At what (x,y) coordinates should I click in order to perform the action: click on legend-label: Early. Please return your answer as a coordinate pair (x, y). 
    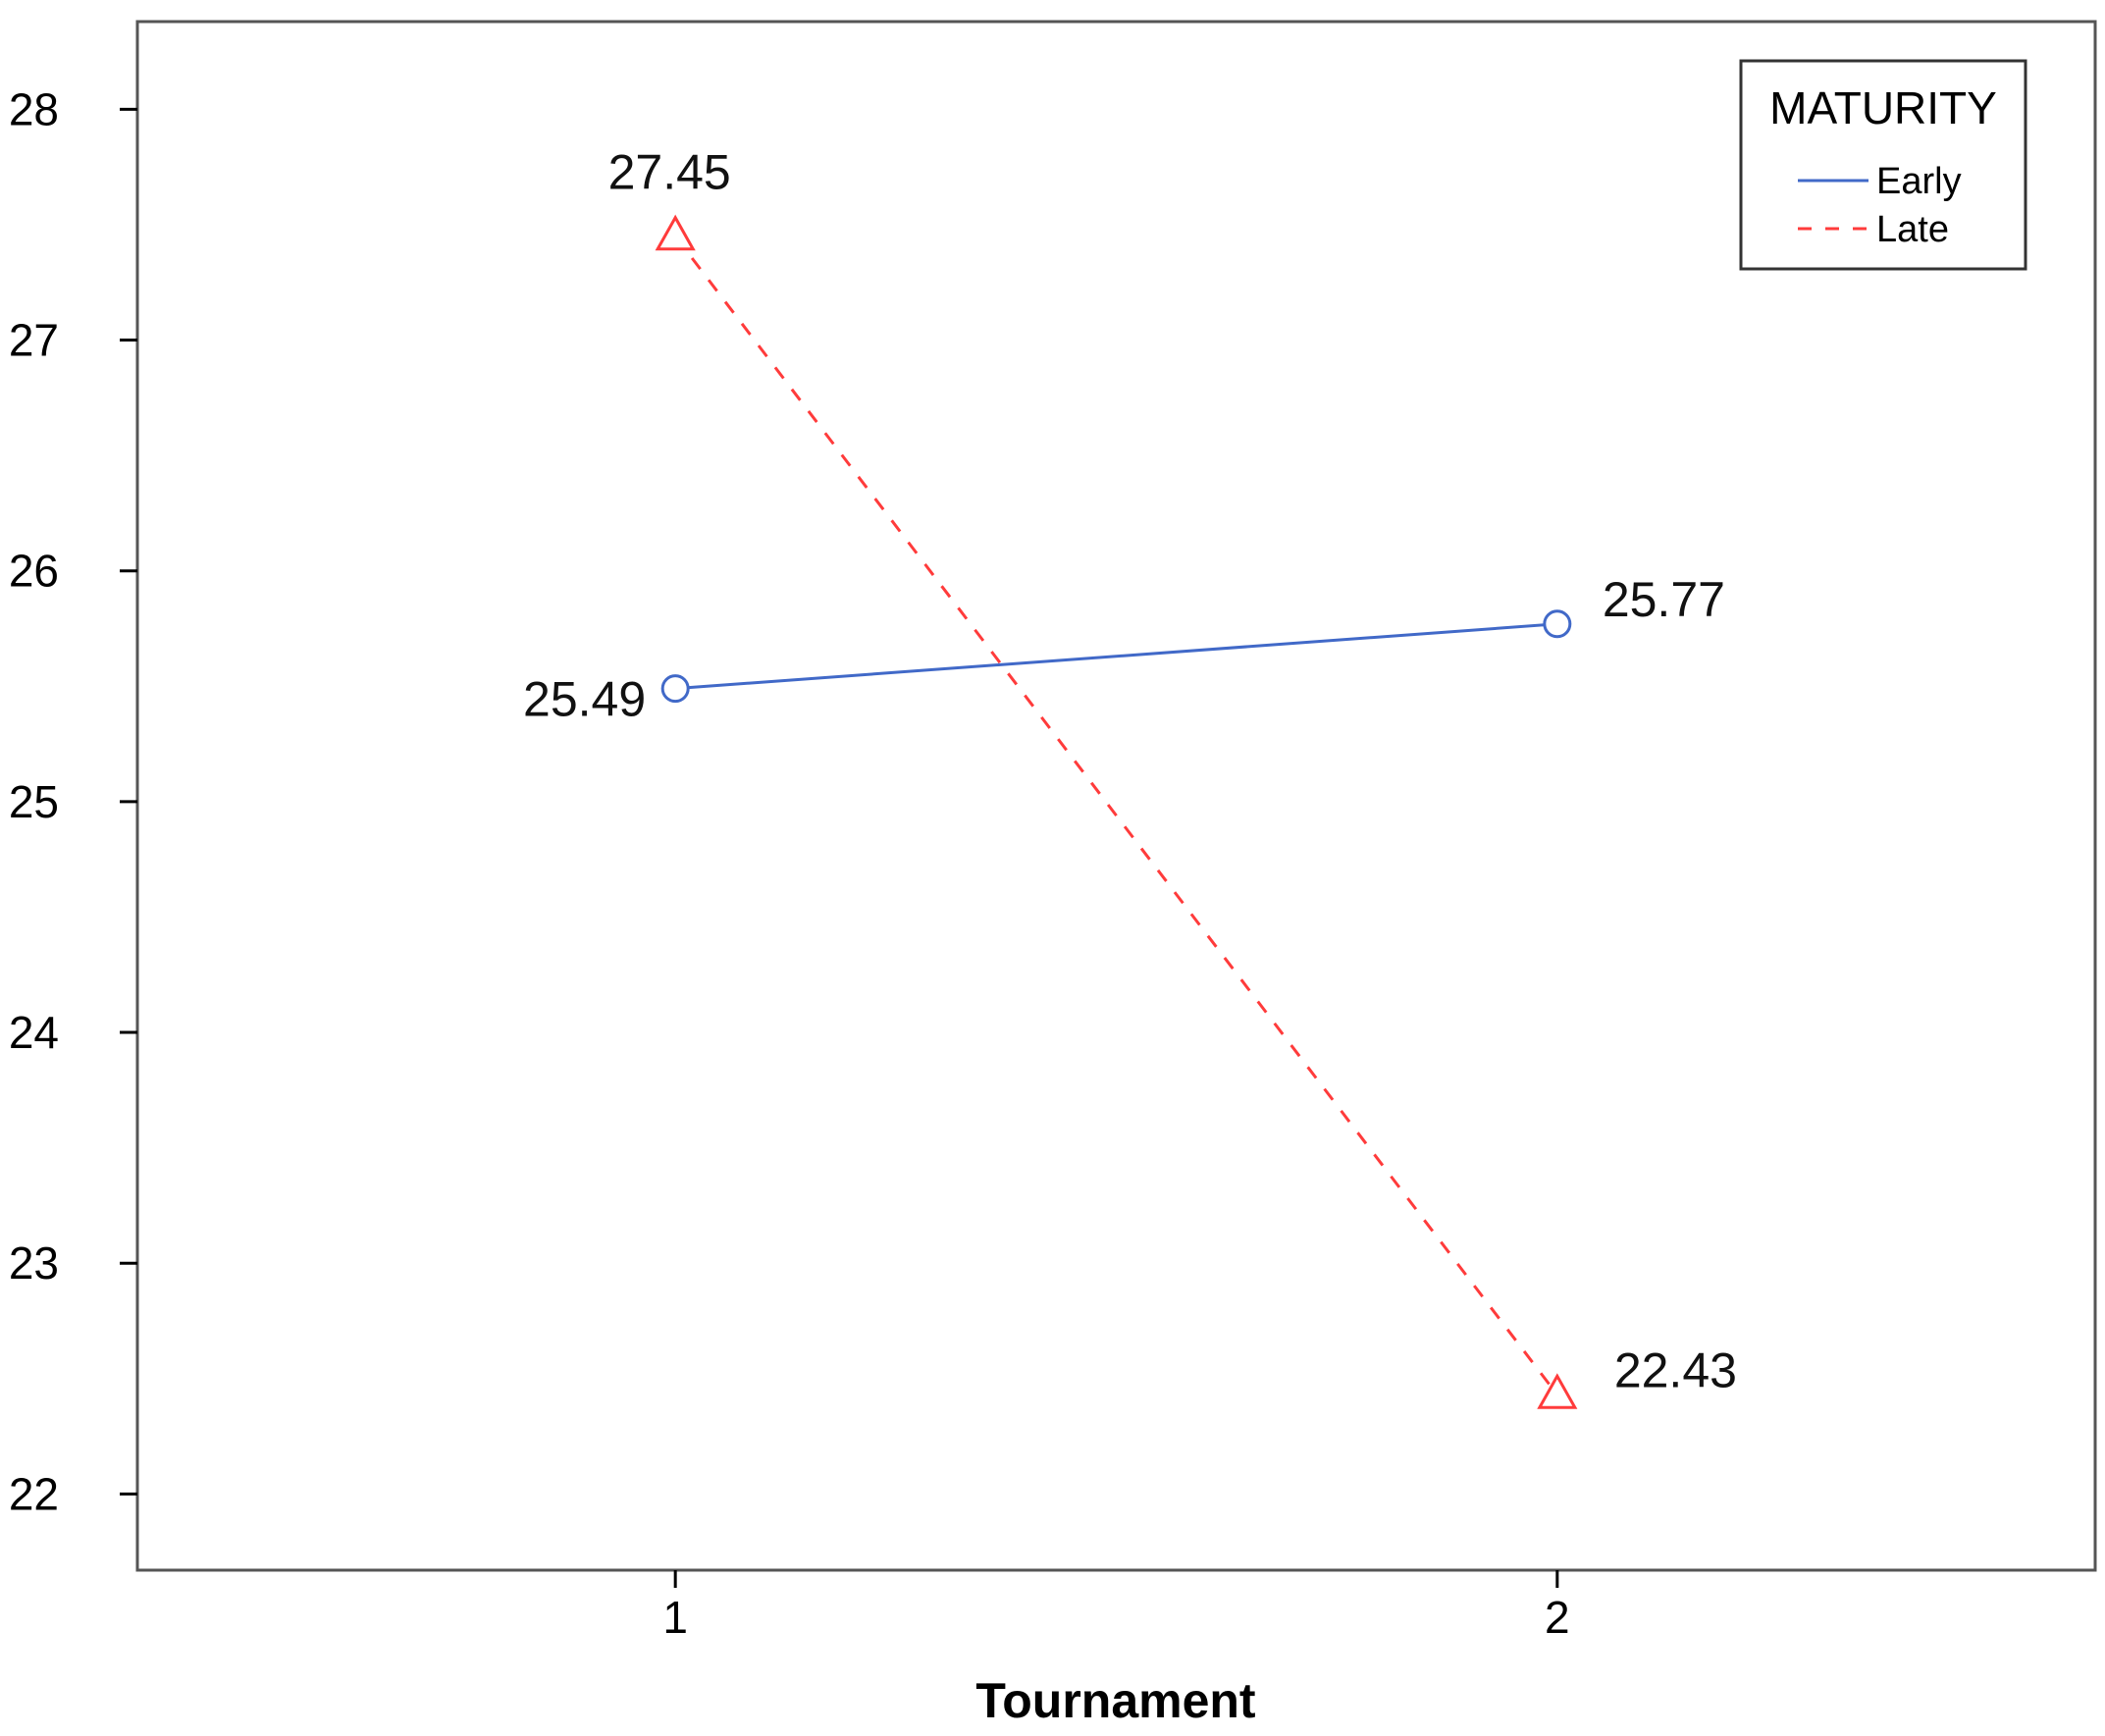
    Looking at the image, I should click on (1919, 181).